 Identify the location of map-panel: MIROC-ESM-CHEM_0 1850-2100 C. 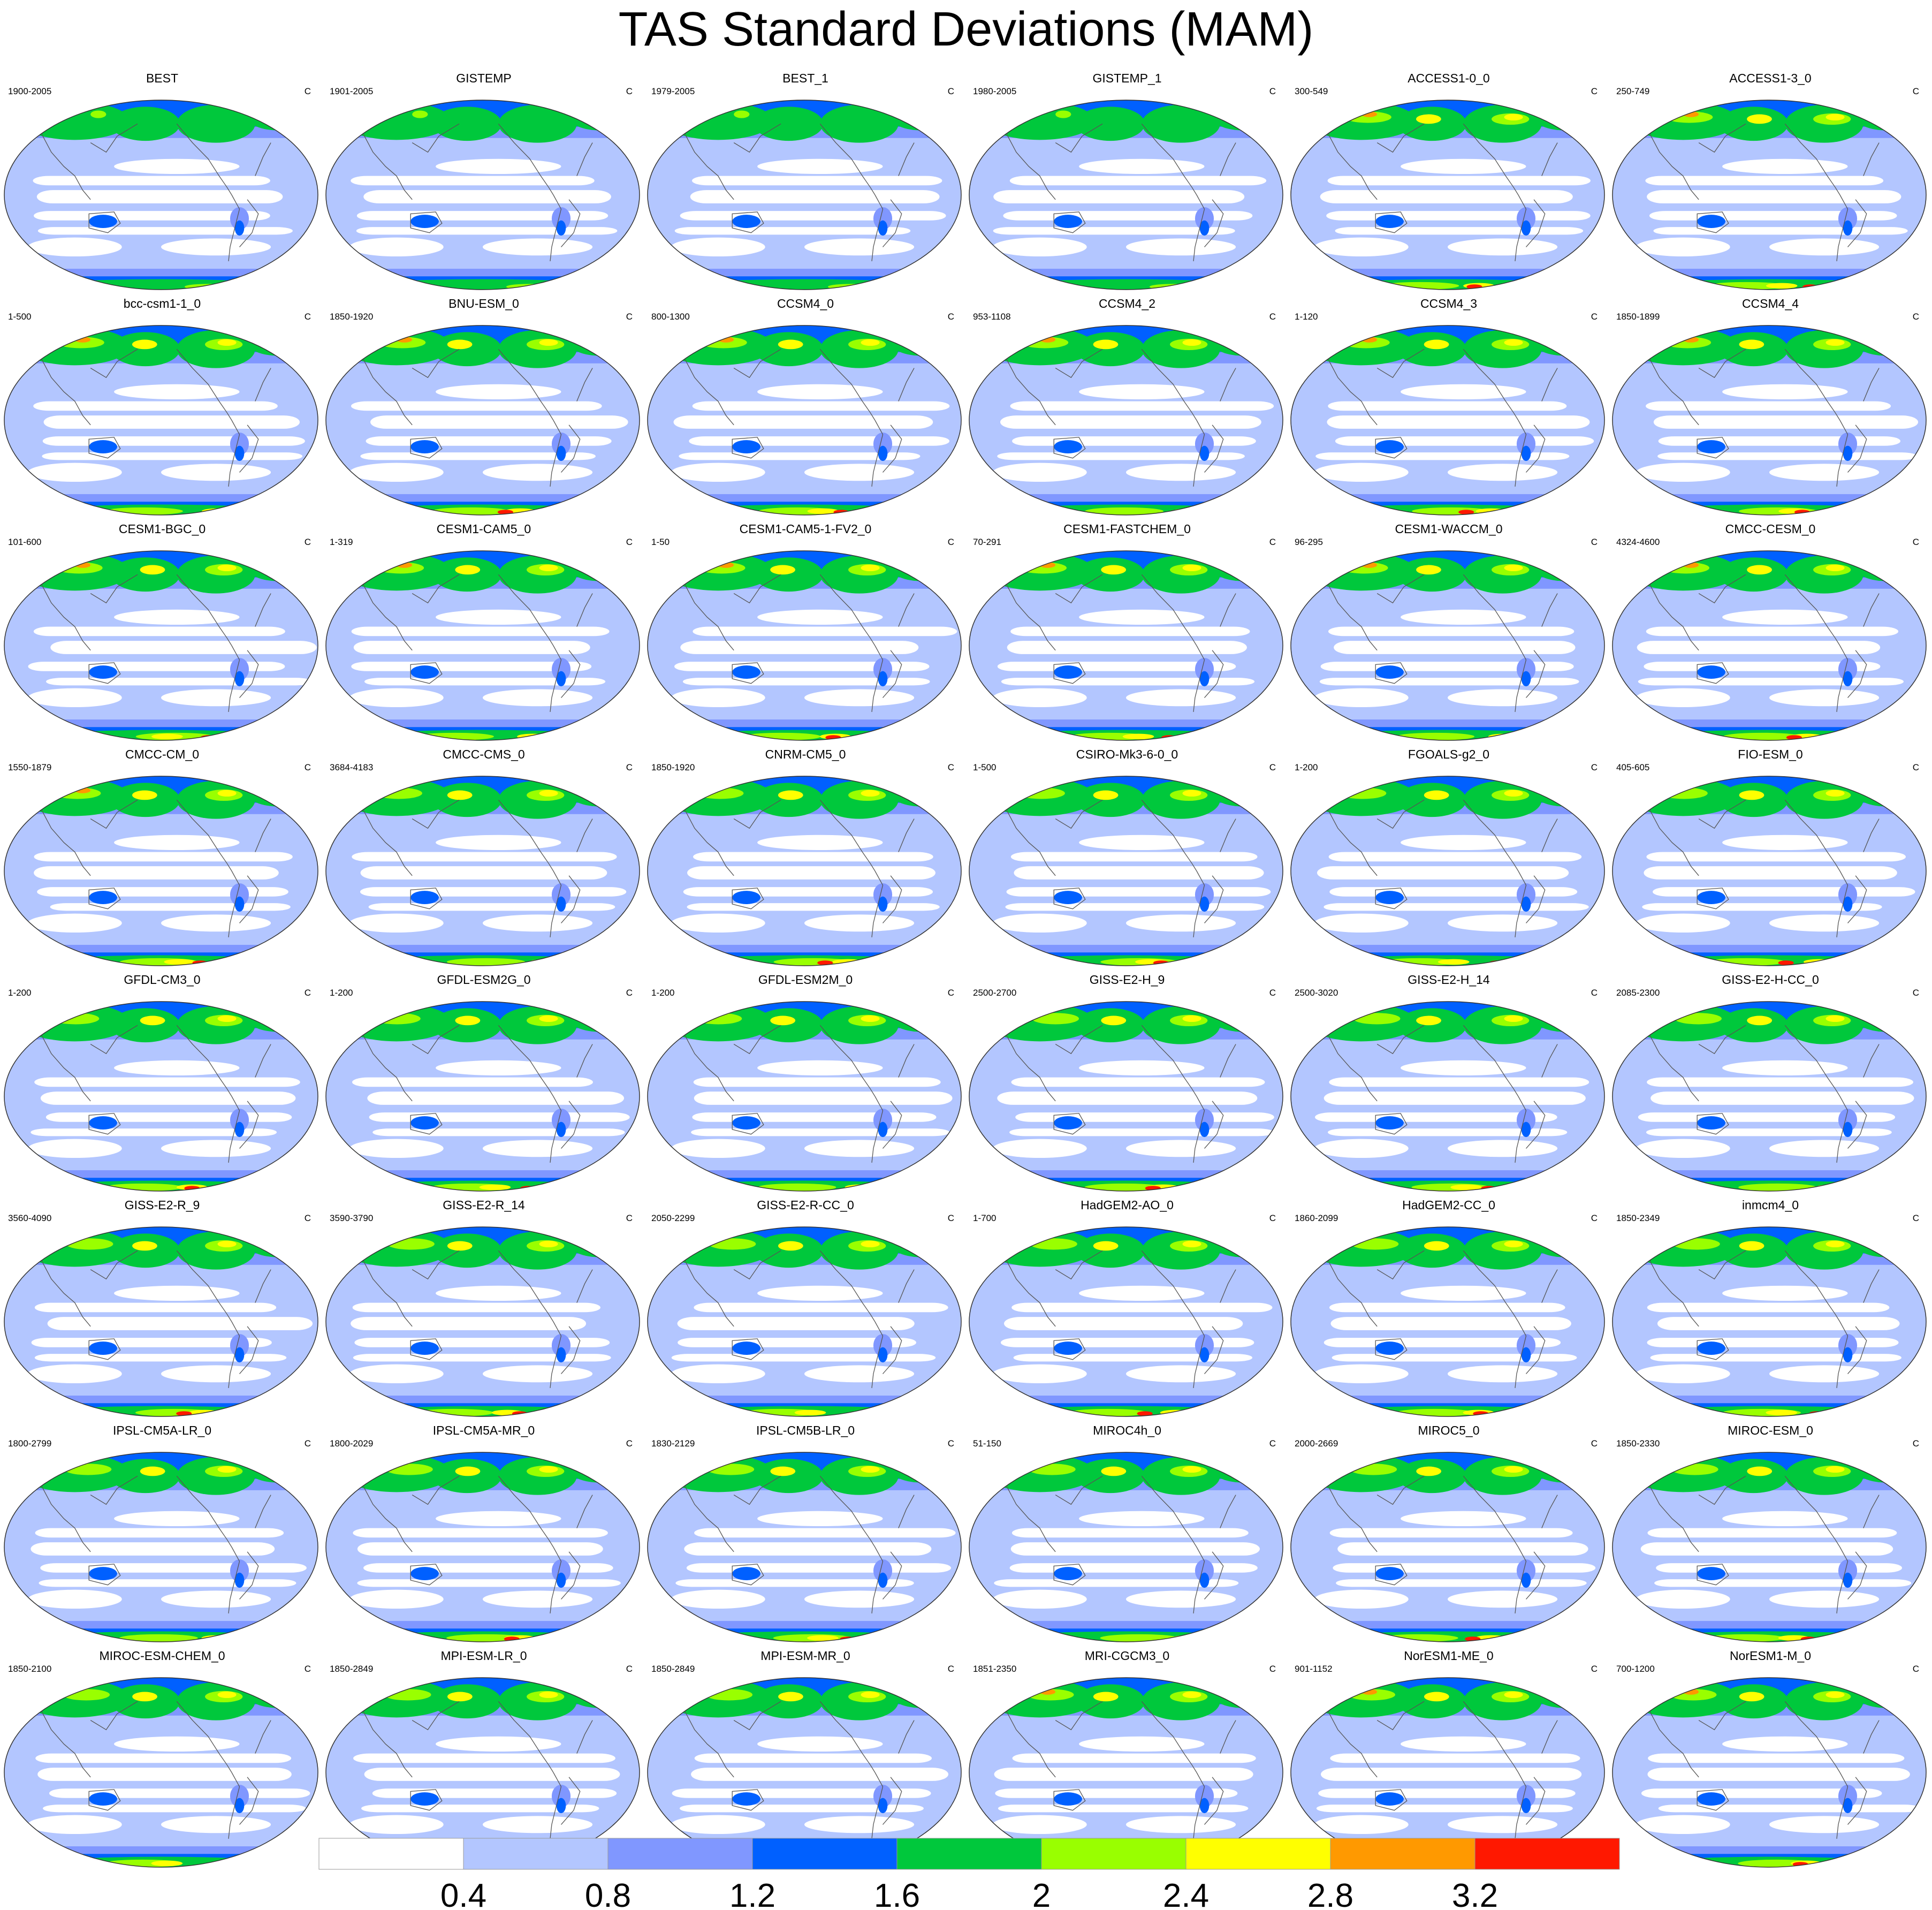
(162, 1758).